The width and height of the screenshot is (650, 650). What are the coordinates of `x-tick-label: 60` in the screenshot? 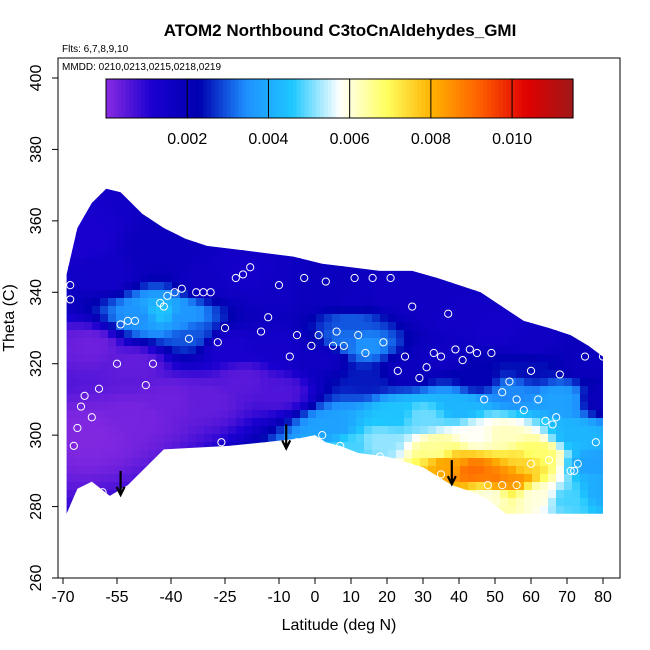 It's located at (531, 597).